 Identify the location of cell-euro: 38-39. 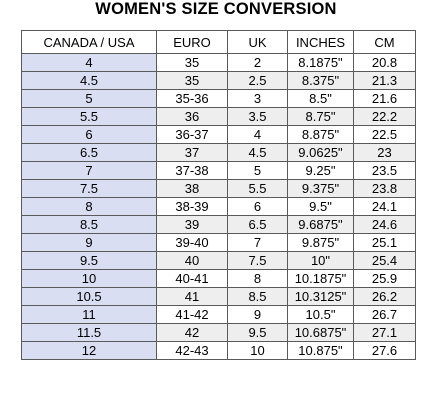
(192, 206).